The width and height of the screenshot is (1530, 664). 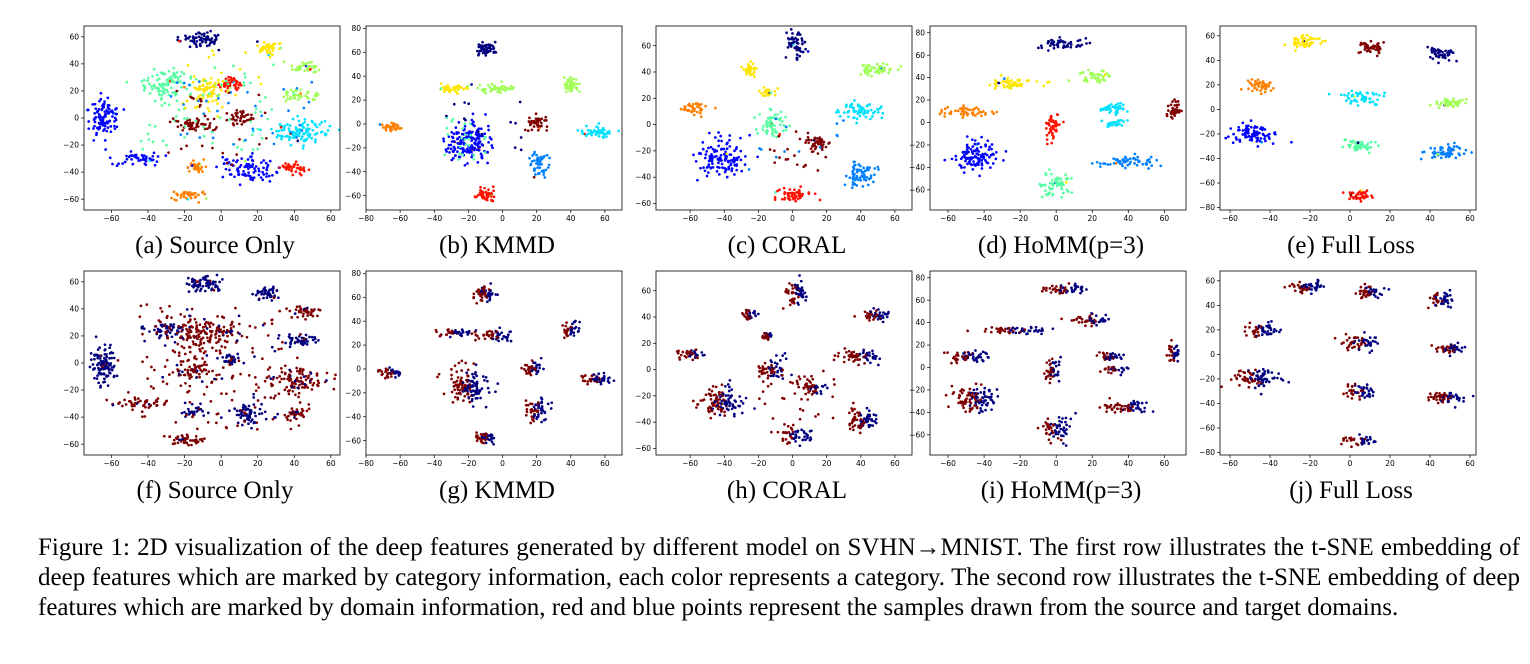 I want to click on x-tick-label: 60, so click(x=605, y=218).